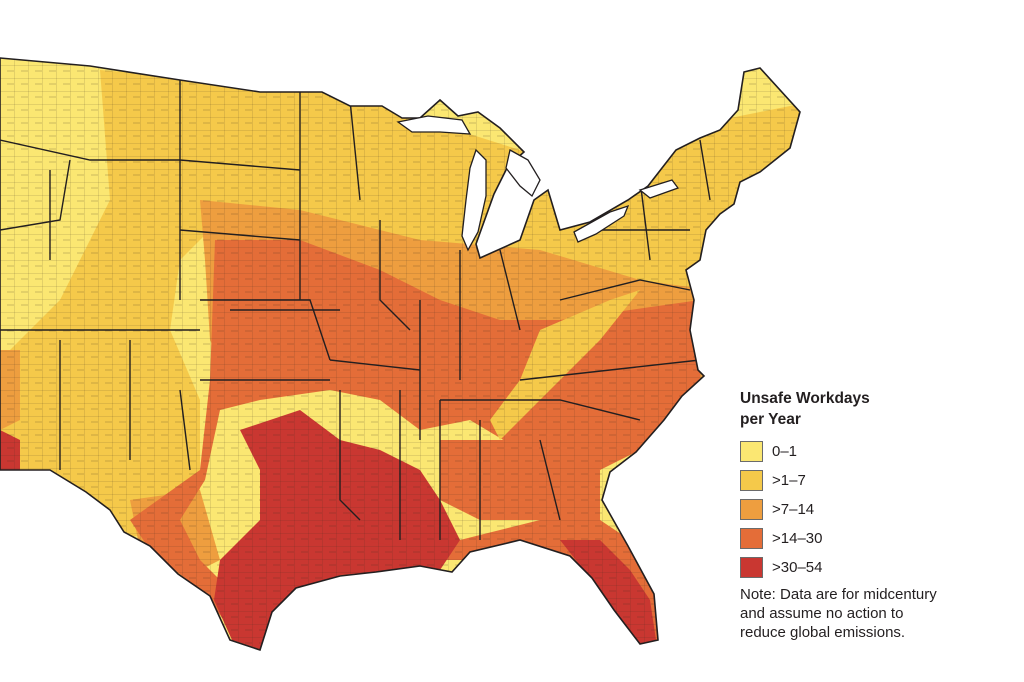  Describe the element at coordinates (659, 189) in the screenshot. I see `lake-ontario` at that location.